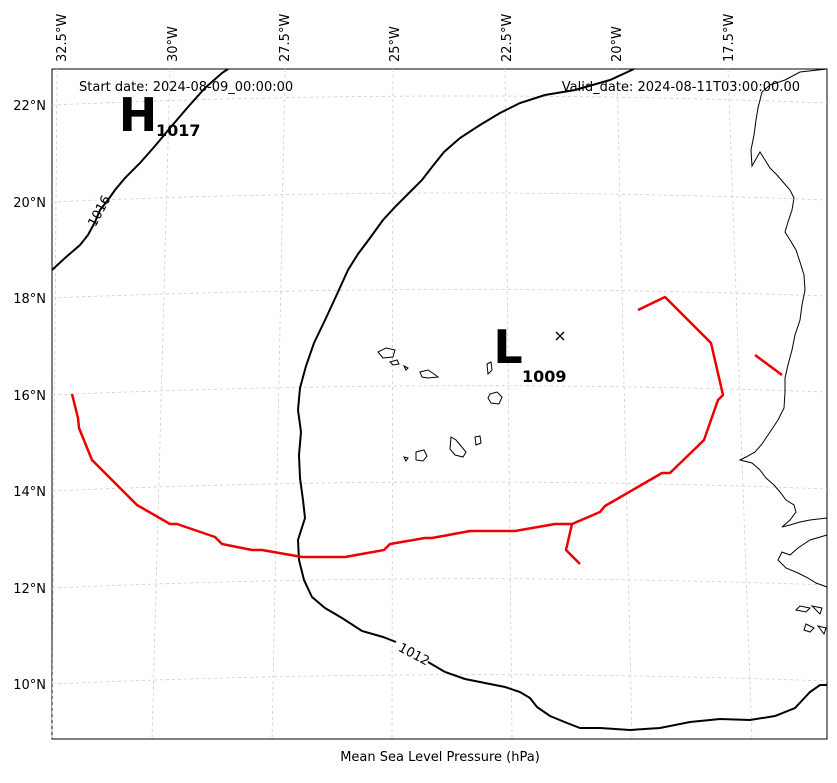 The image size is (837, 783). I want to click on island-brava, so click(406, 459).